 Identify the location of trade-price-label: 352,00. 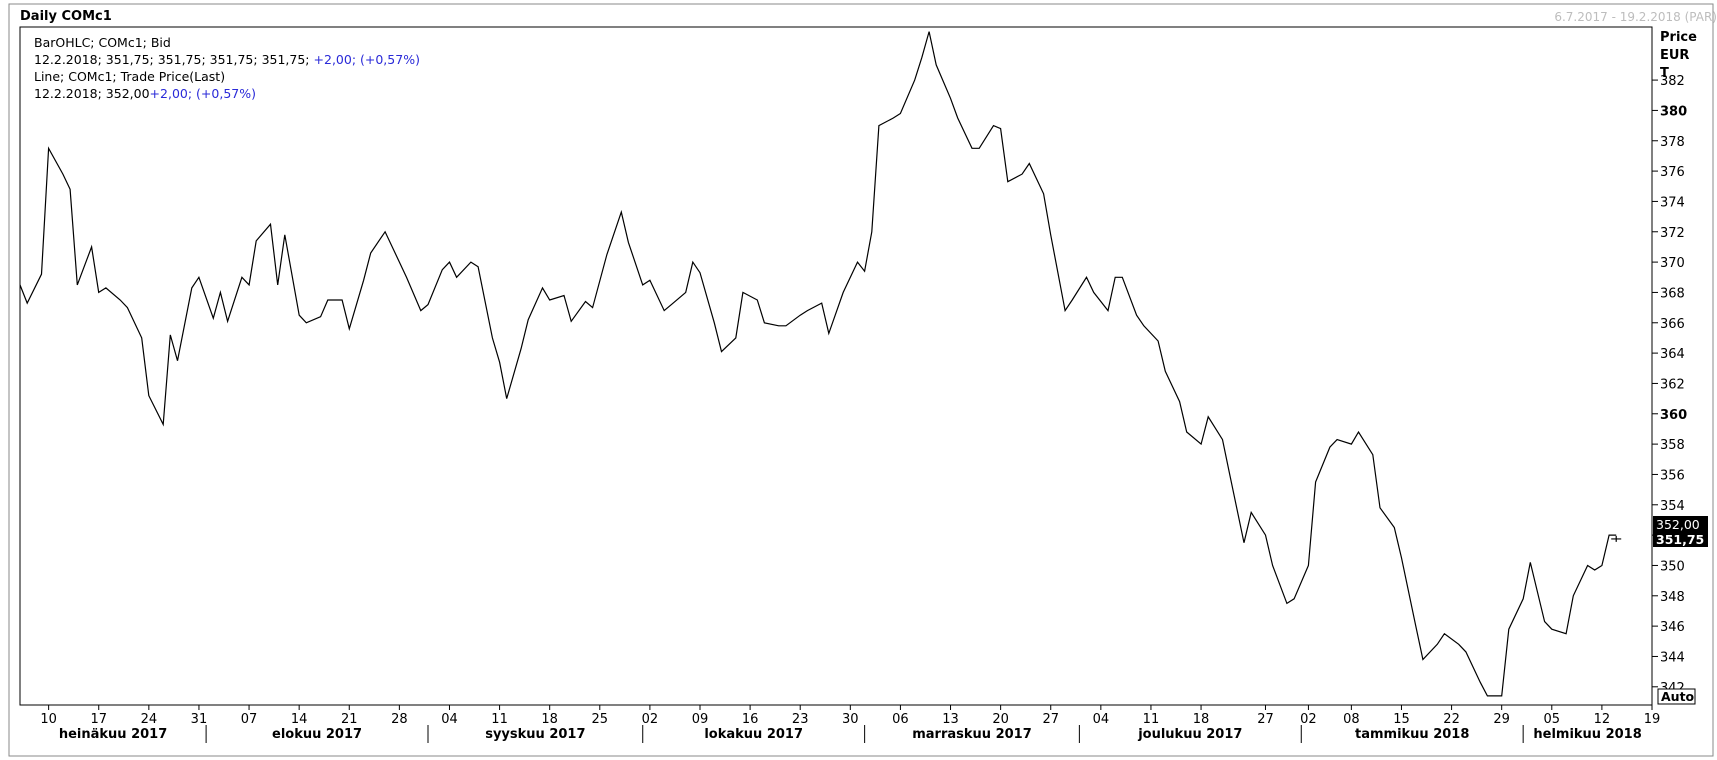
(1678, 524).